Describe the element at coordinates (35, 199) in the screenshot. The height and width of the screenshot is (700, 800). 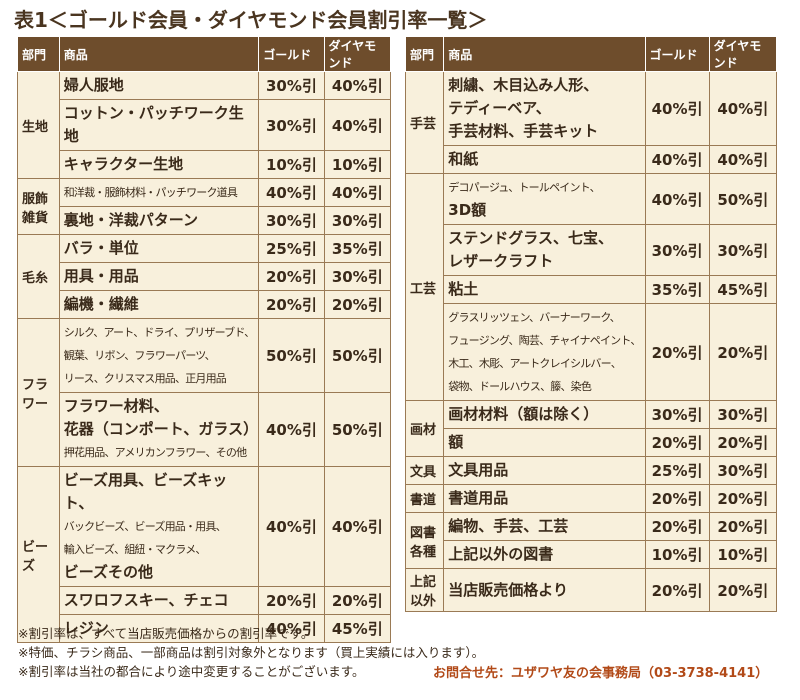
I see `dept-label: 服飾` at that location.